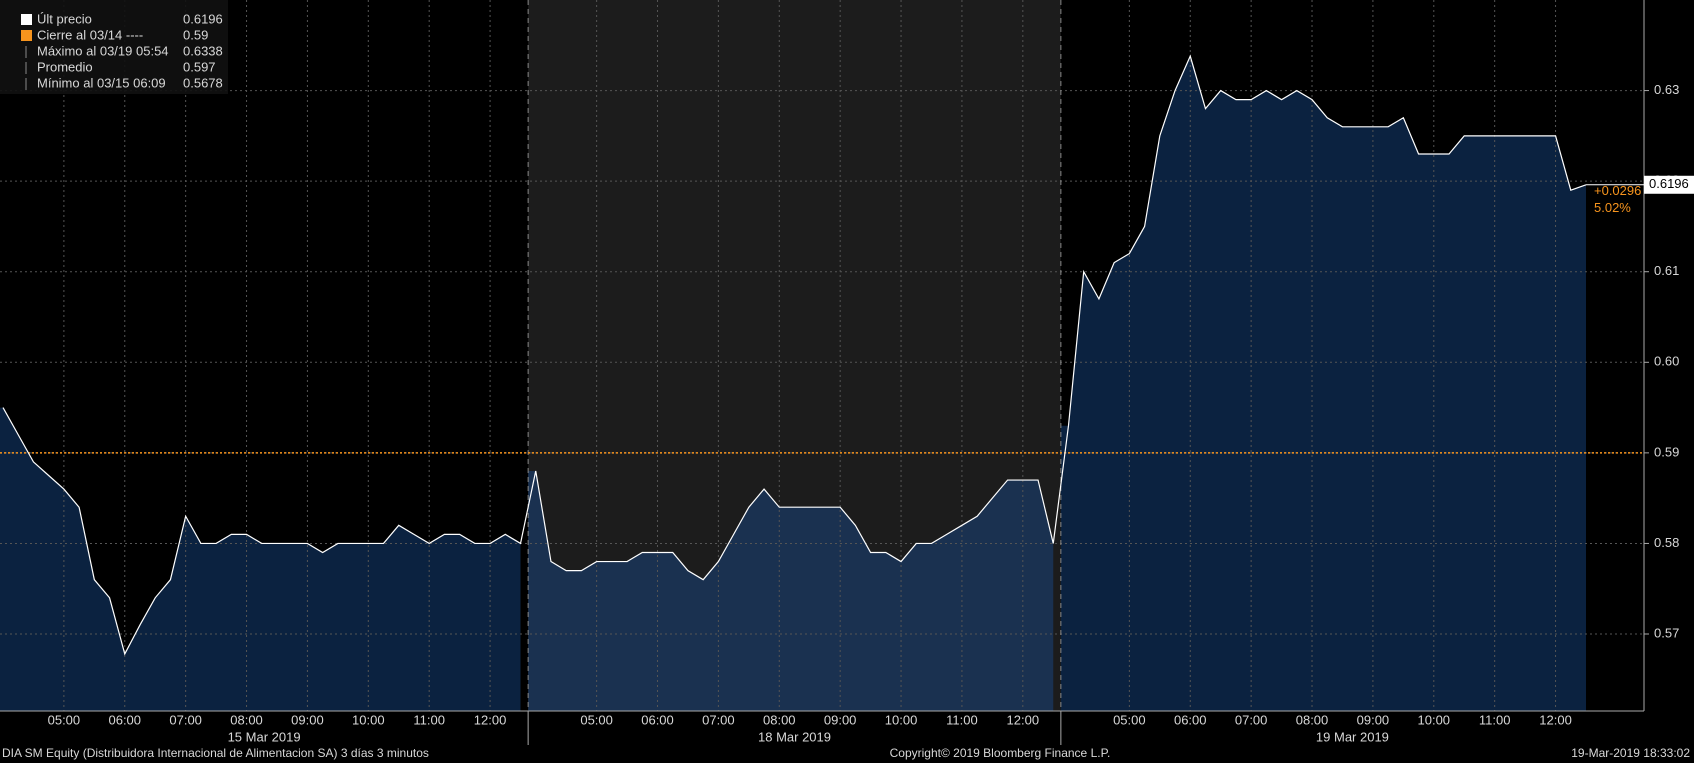 The width and height of the screenshot is (1694, 763). What do you see at coordinates (103, 50) in the screenshot?
I see `legend-label: Máximo al 03/19 05:54` at bounding box center [103, 50].